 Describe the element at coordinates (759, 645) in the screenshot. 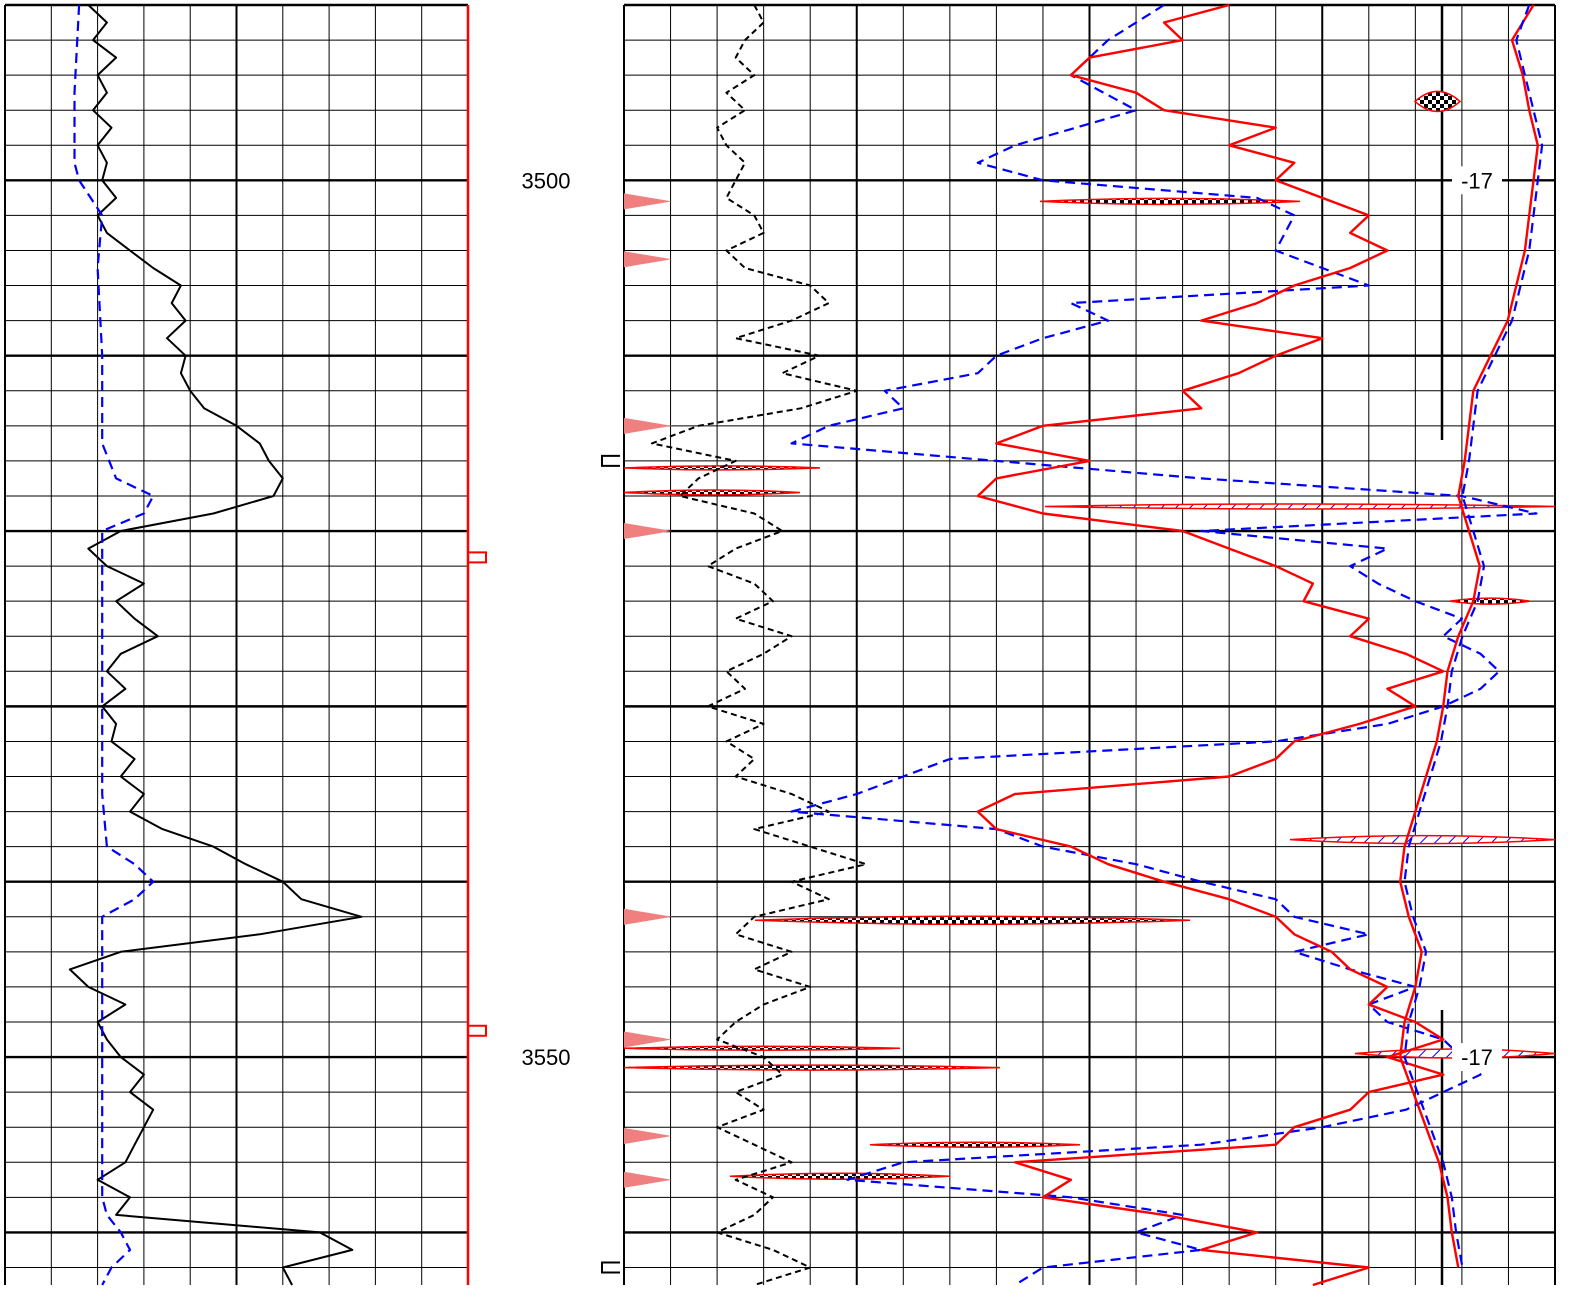

I see `track-2-black-dashed-curve` at that location.